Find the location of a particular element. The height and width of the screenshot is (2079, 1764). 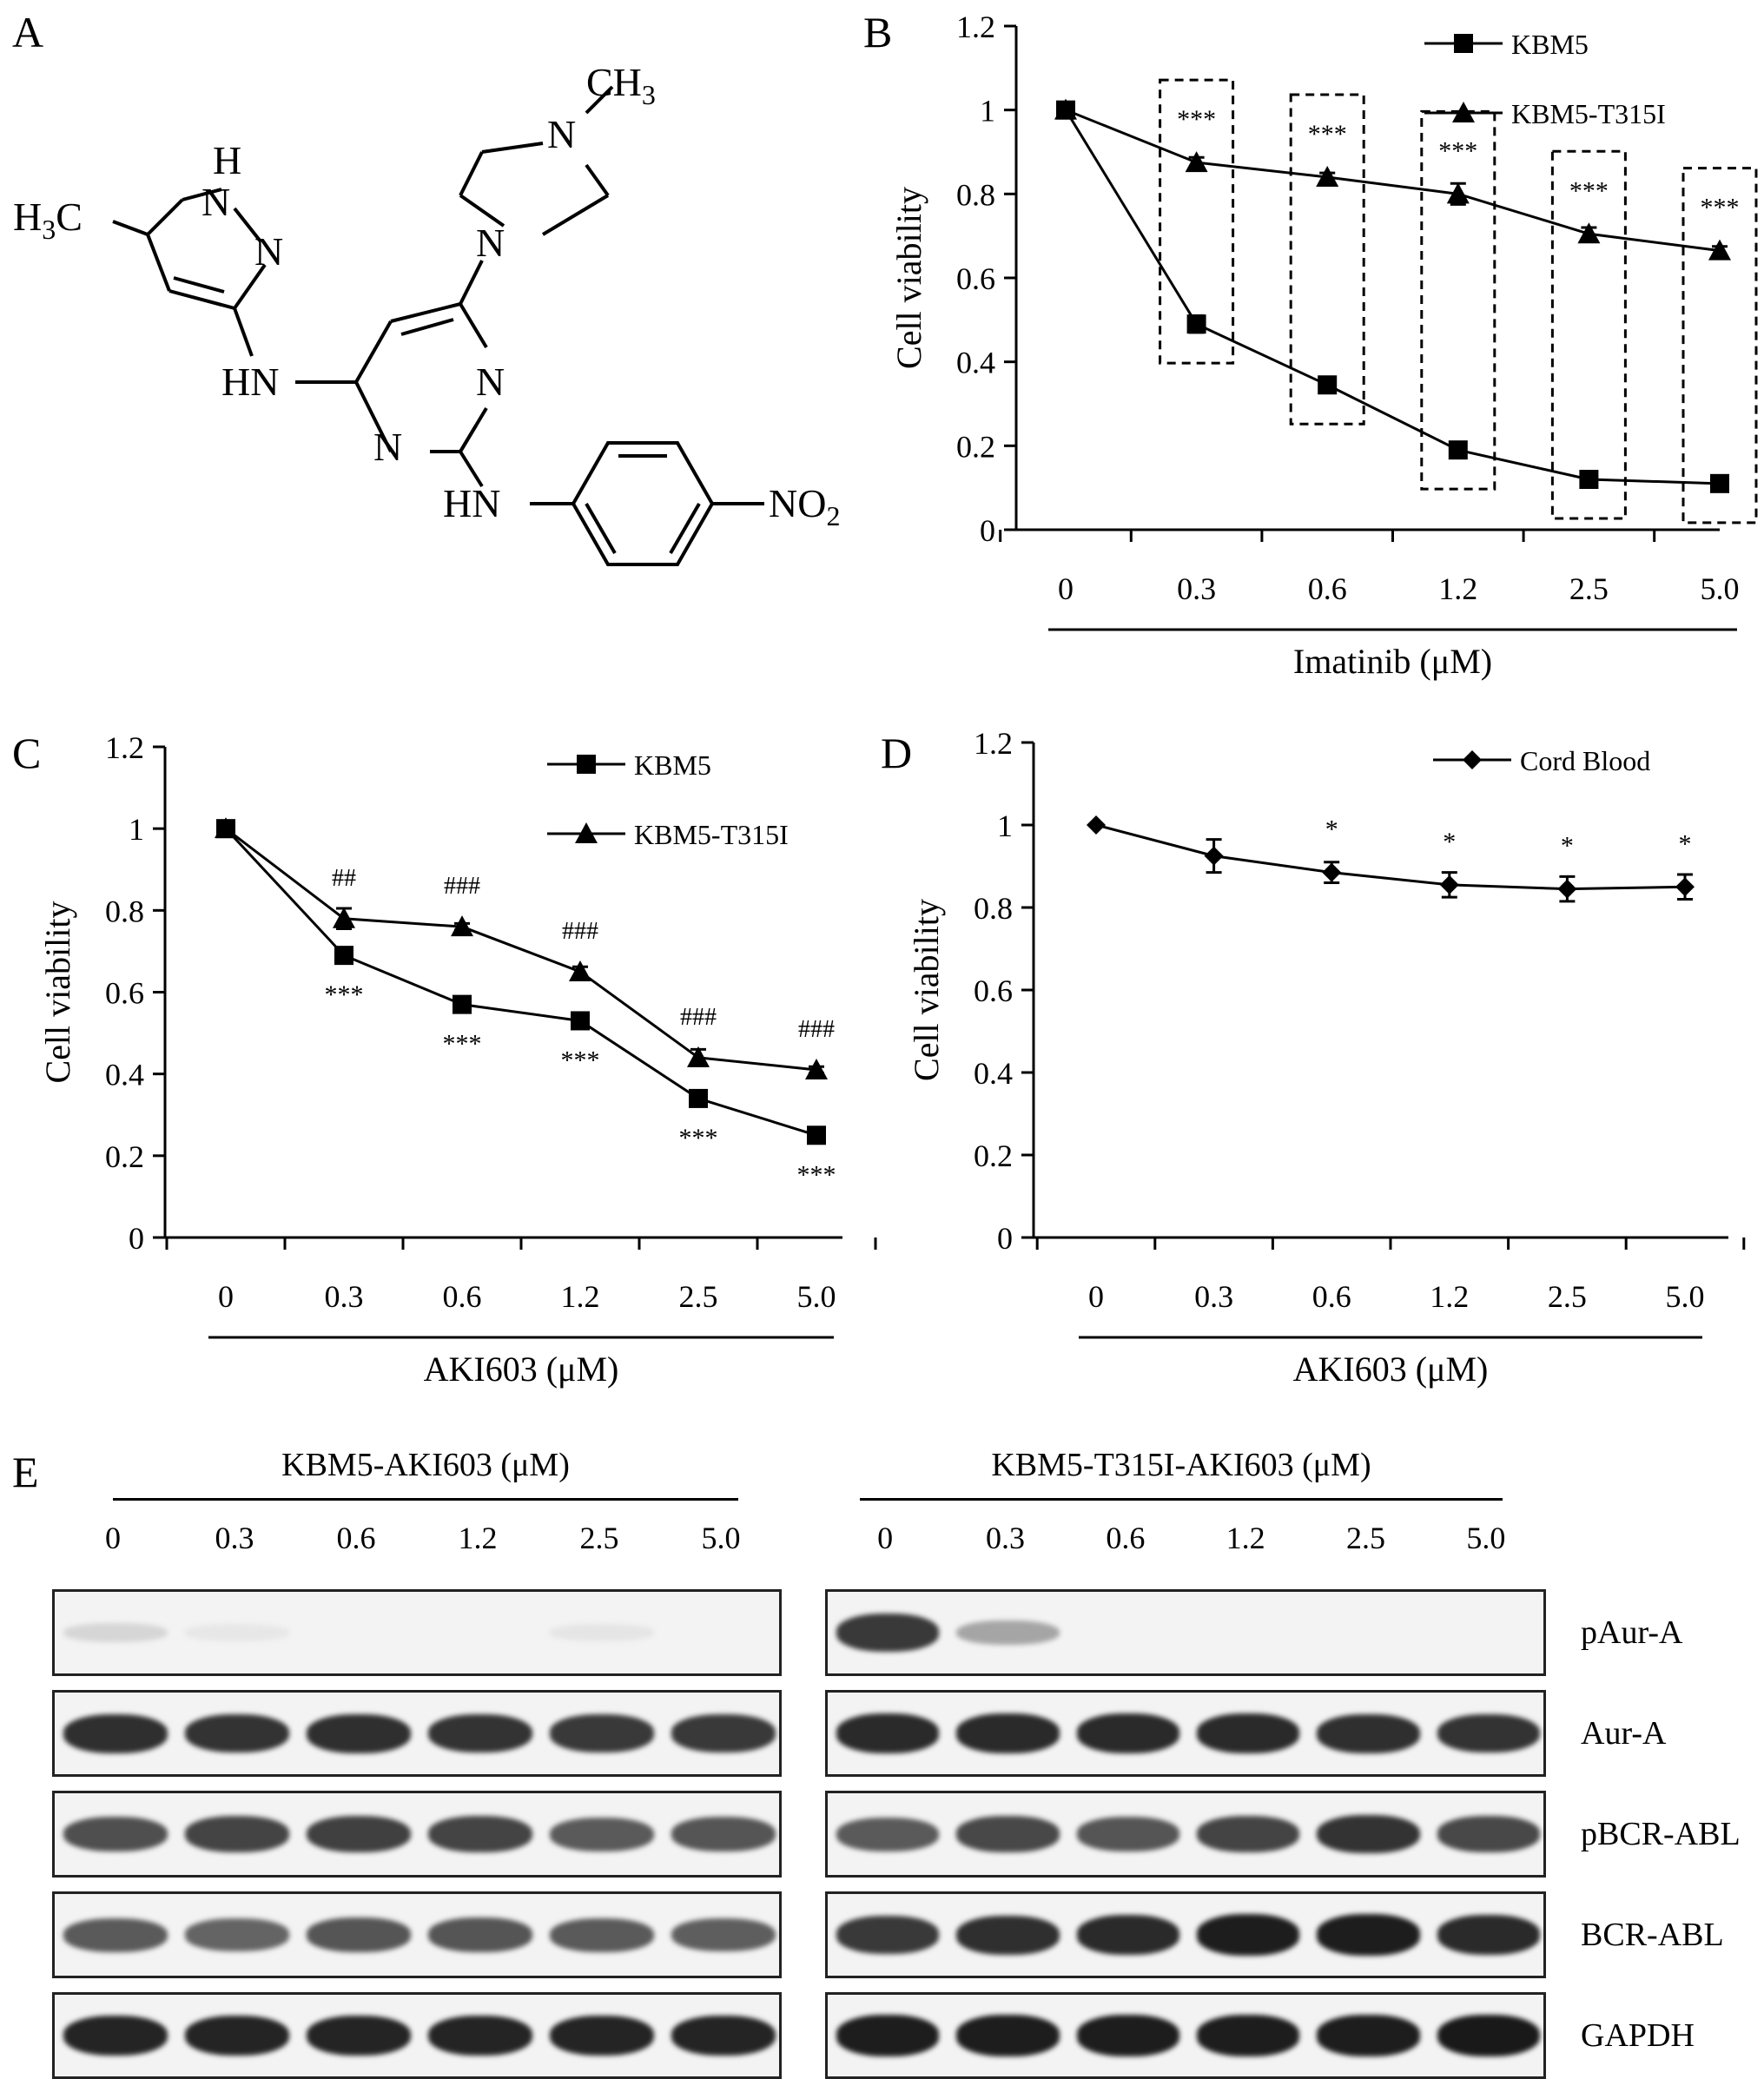

panel-letter-d: D is located at coordinates (897, 753).